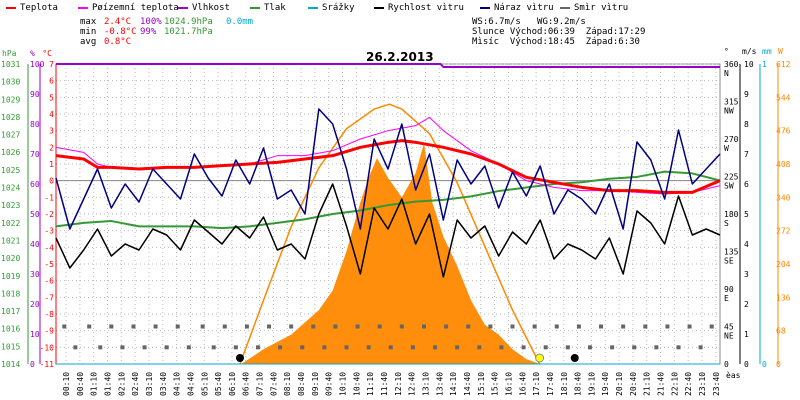 This screenshot has width=800, height=400. Describe the element at coordinates (49, 214) in the screenshot. I see `y-tick-temperature: -2` at that location.